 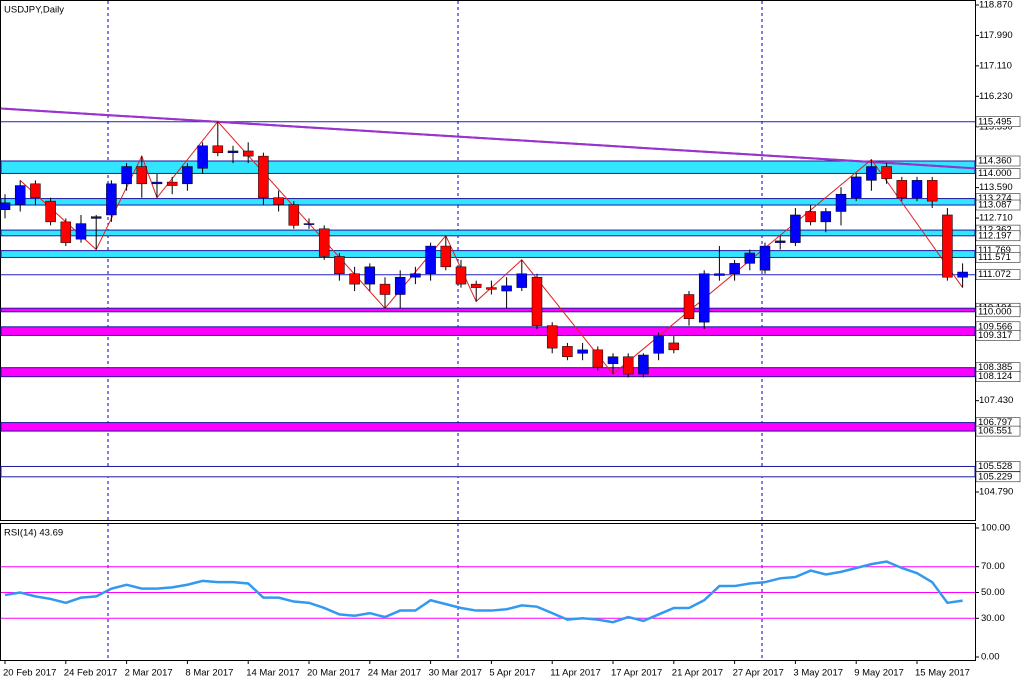 I want to click on x-tick-label: 5 Apr 2017, so click(x=512, y=673).